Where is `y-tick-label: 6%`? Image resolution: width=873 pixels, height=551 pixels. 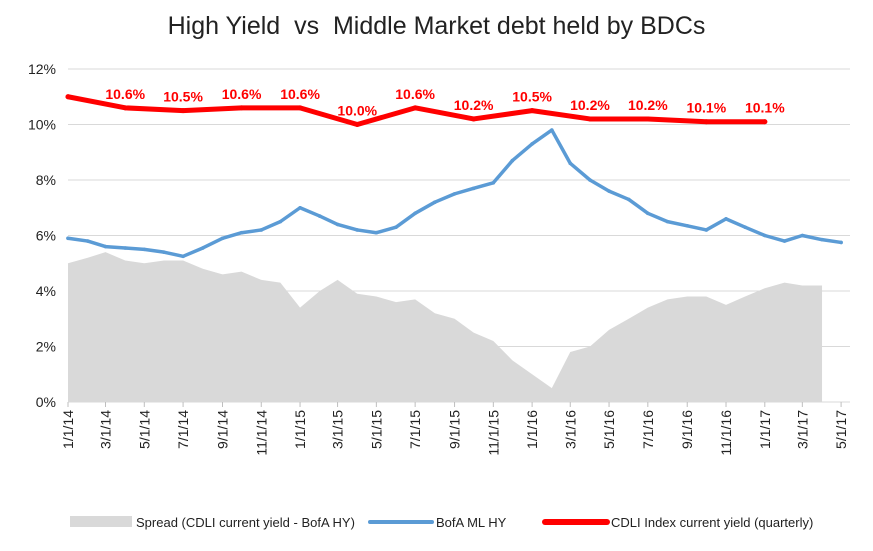
y-tick-label: 6% is located at coordinates (46, 236).